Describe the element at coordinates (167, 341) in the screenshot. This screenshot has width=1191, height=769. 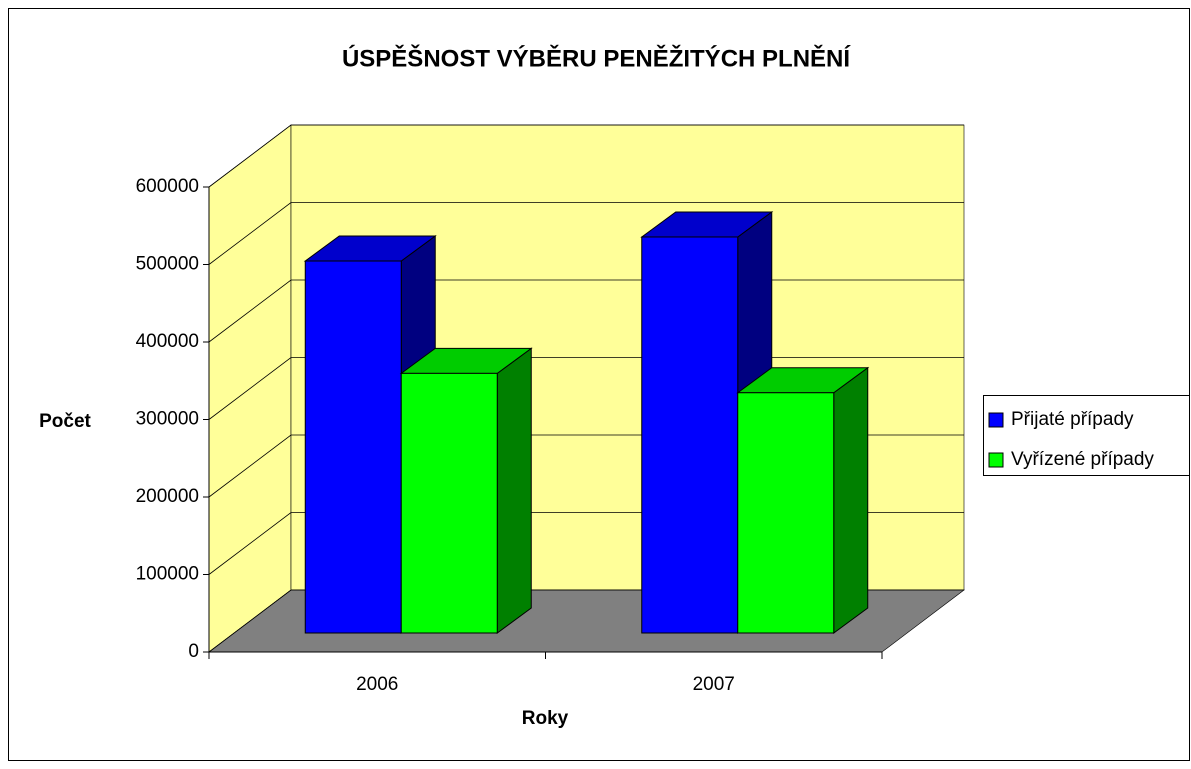
I see `y-tick-label: 400000` at that location.